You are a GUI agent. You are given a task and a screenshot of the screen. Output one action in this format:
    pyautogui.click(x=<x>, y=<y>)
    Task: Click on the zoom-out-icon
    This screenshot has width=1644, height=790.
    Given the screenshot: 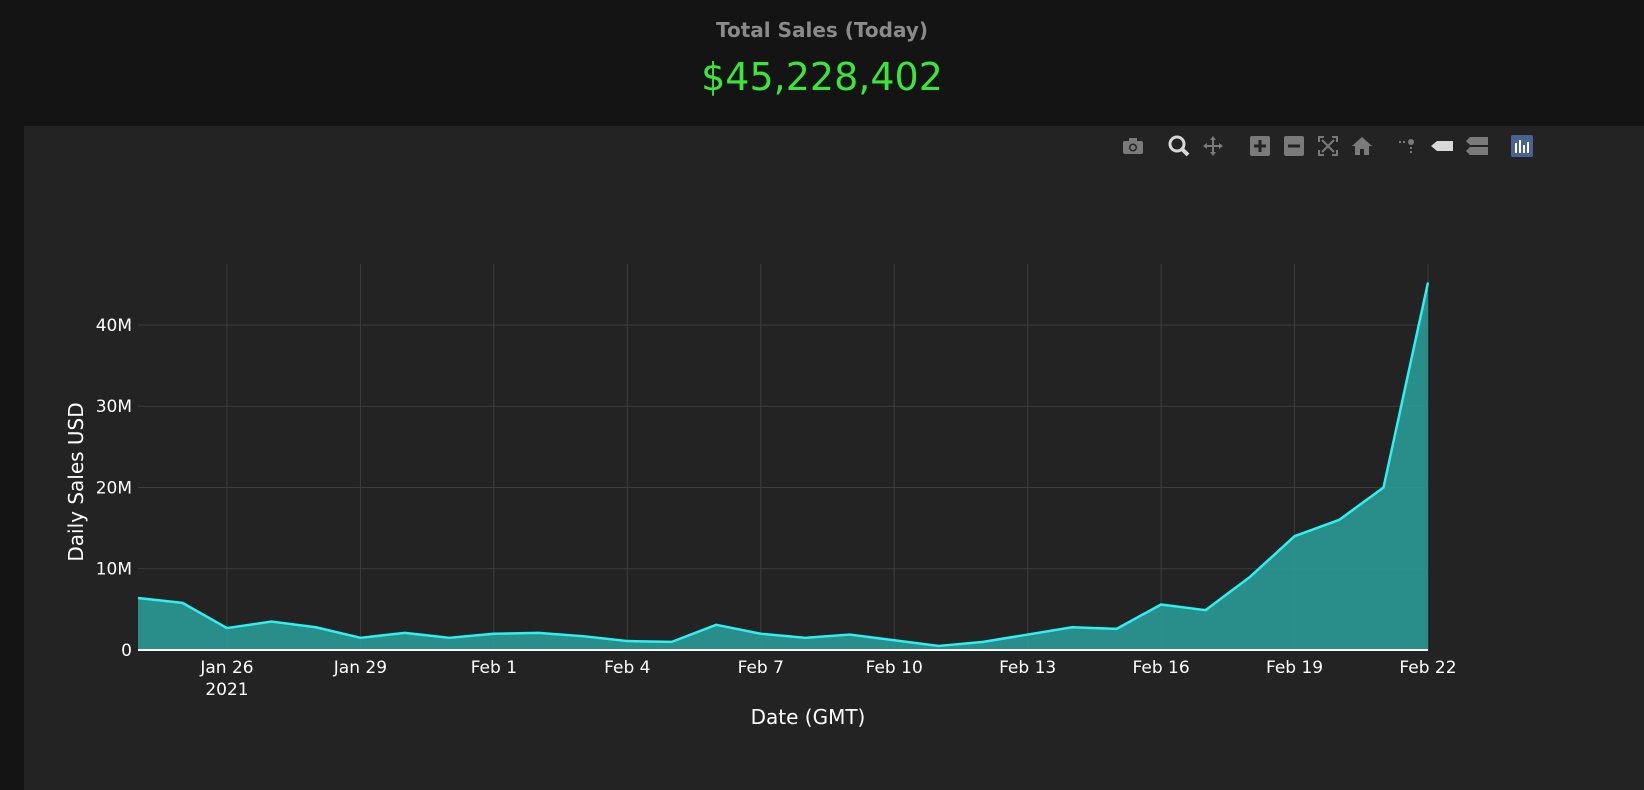 What is the action you would take?
    pyautogui.click(x=1294, y=146)
    